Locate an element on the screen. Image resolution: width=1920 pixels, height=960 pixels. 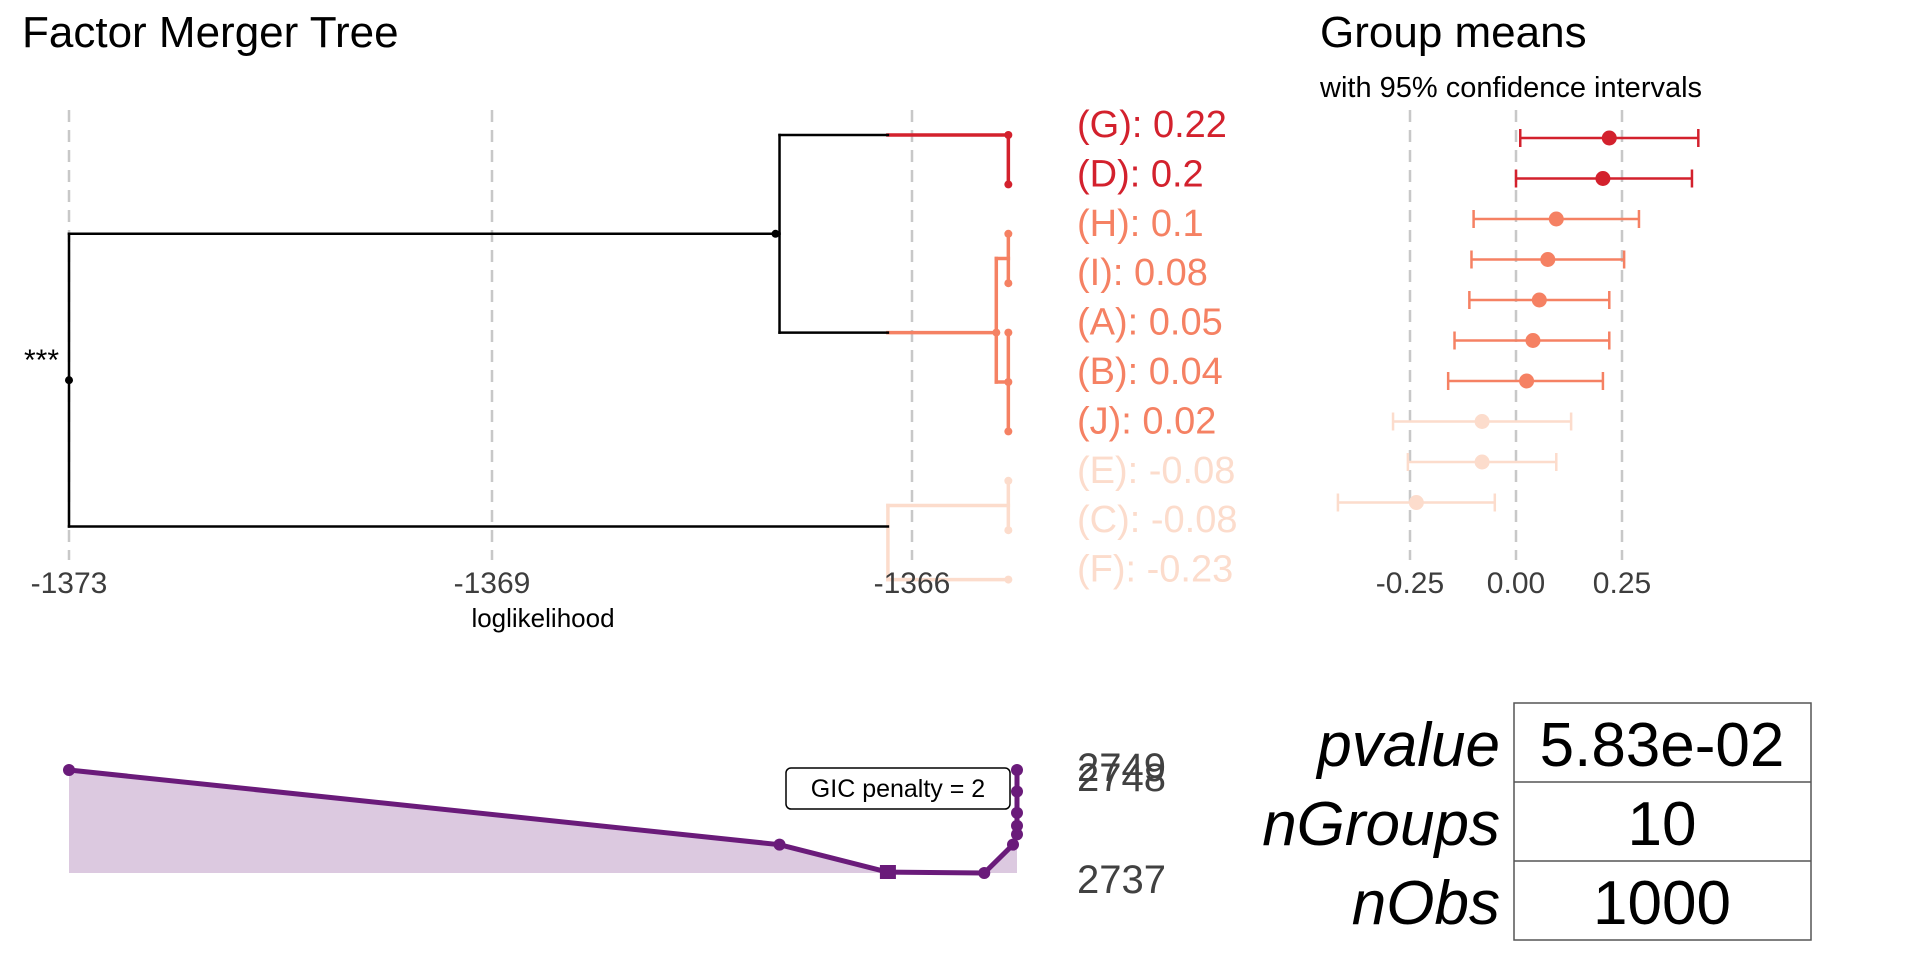
group-label: (I): 0.08 is located at coordinates (1142, 273).